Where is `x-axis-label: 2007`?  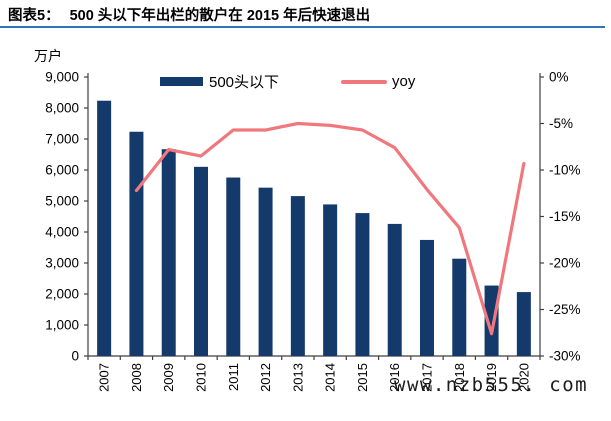
x-axis-label: 2007 is located at coordinates (104, 377).